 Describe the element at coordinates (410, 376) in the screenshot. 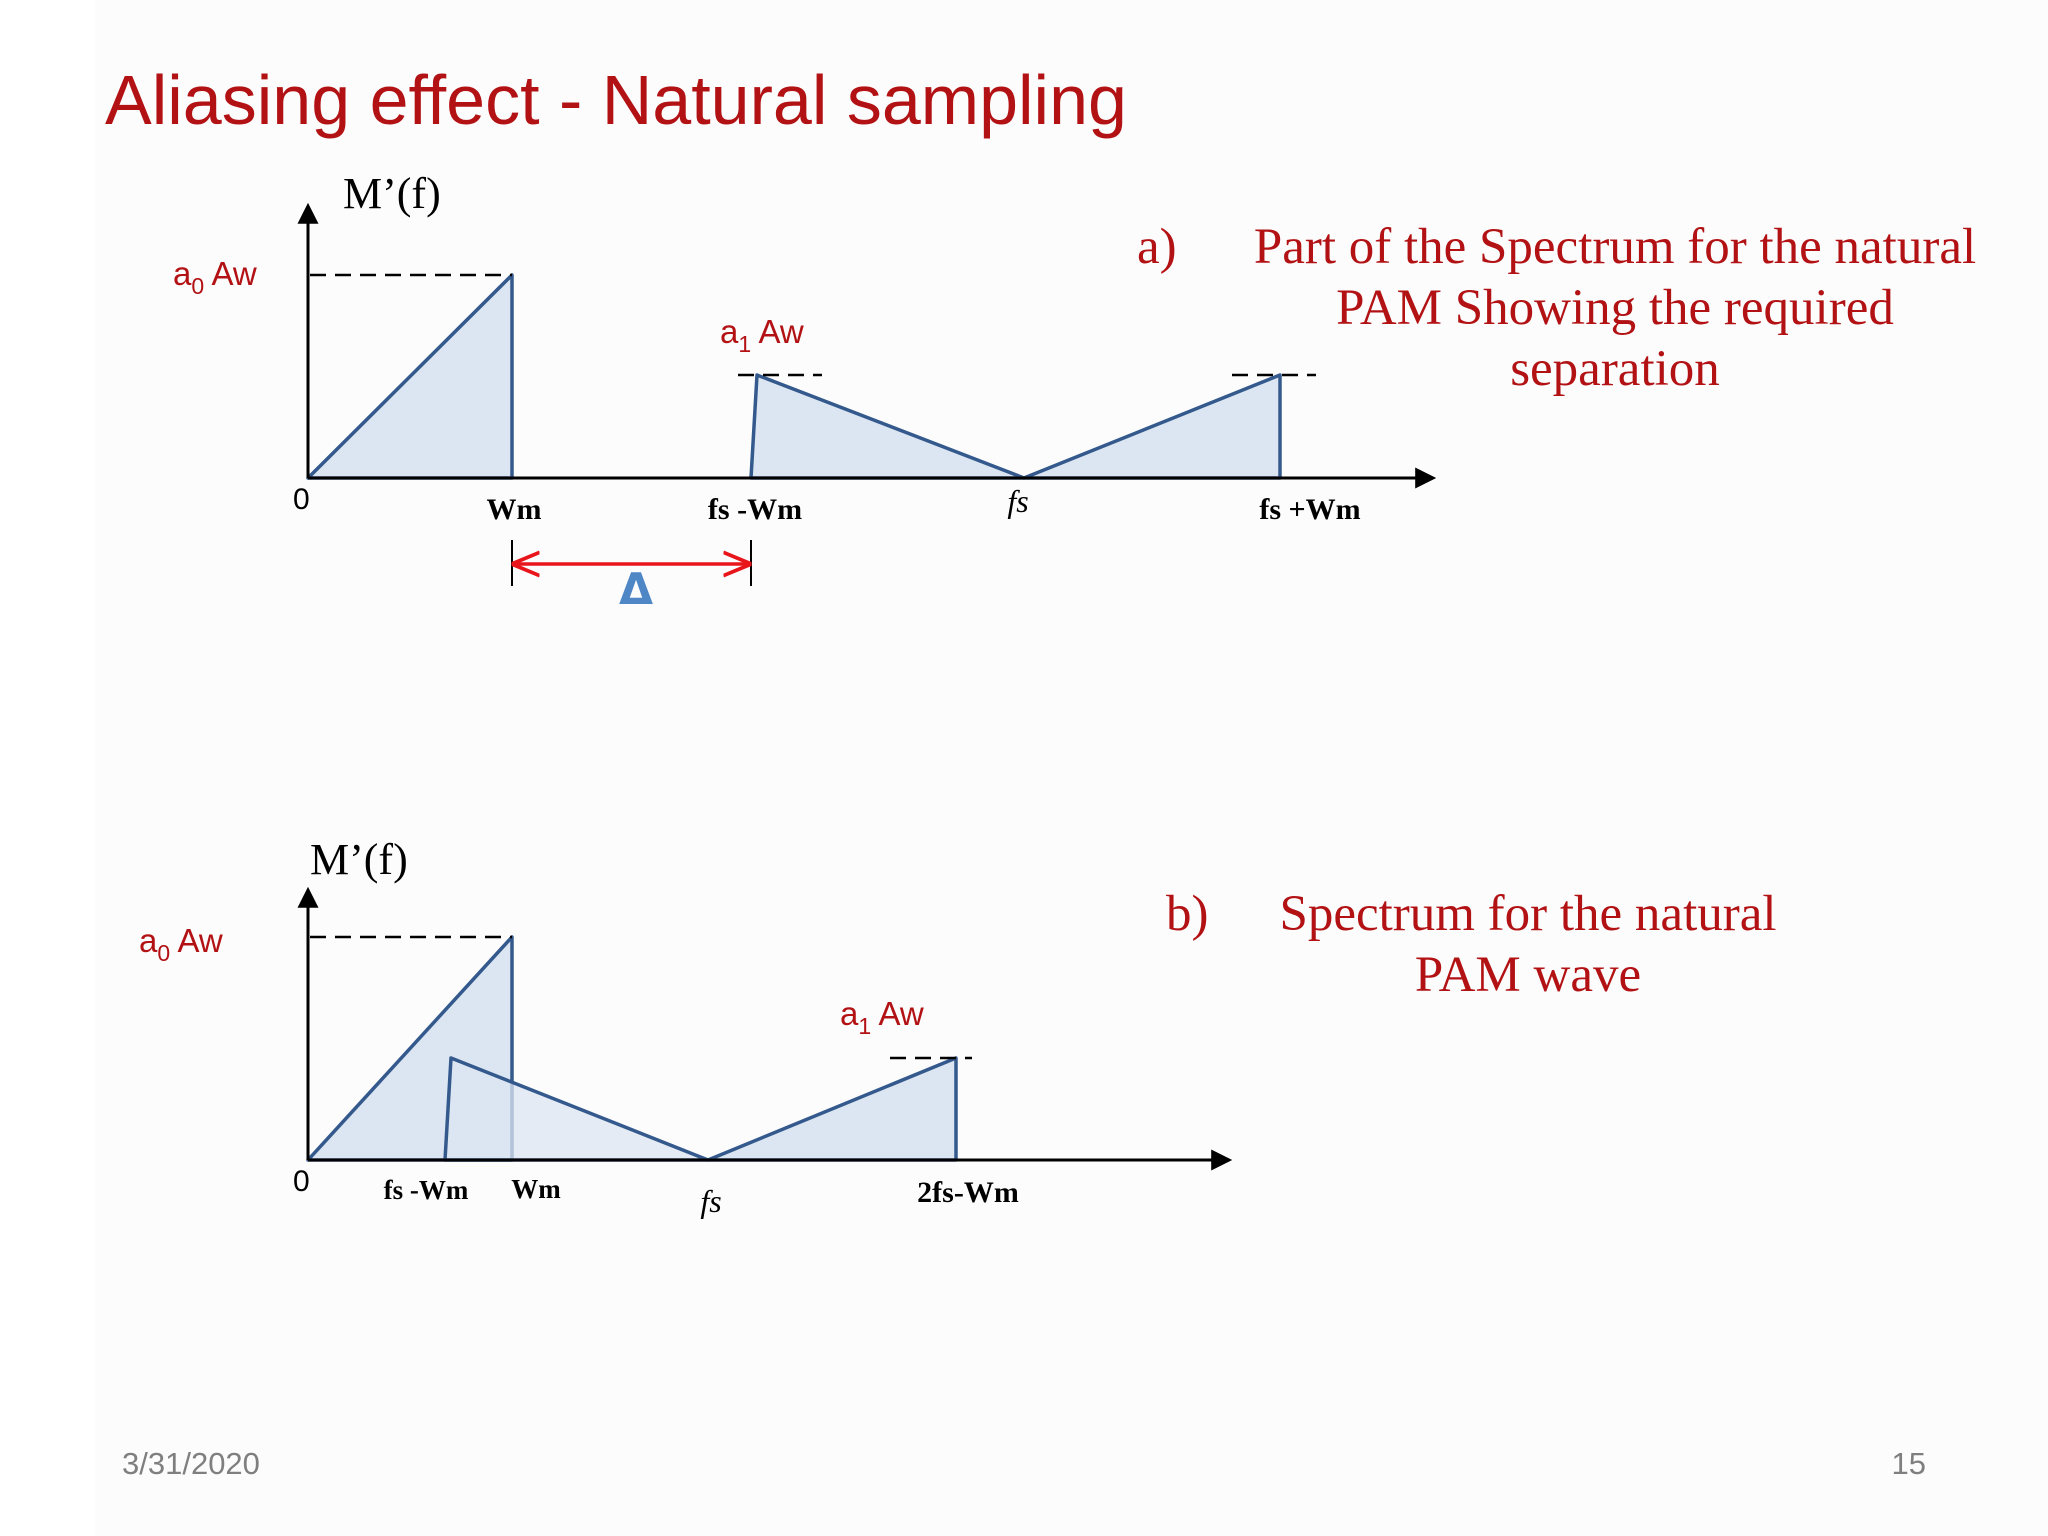

I see `baseband-spectrum` at that location.